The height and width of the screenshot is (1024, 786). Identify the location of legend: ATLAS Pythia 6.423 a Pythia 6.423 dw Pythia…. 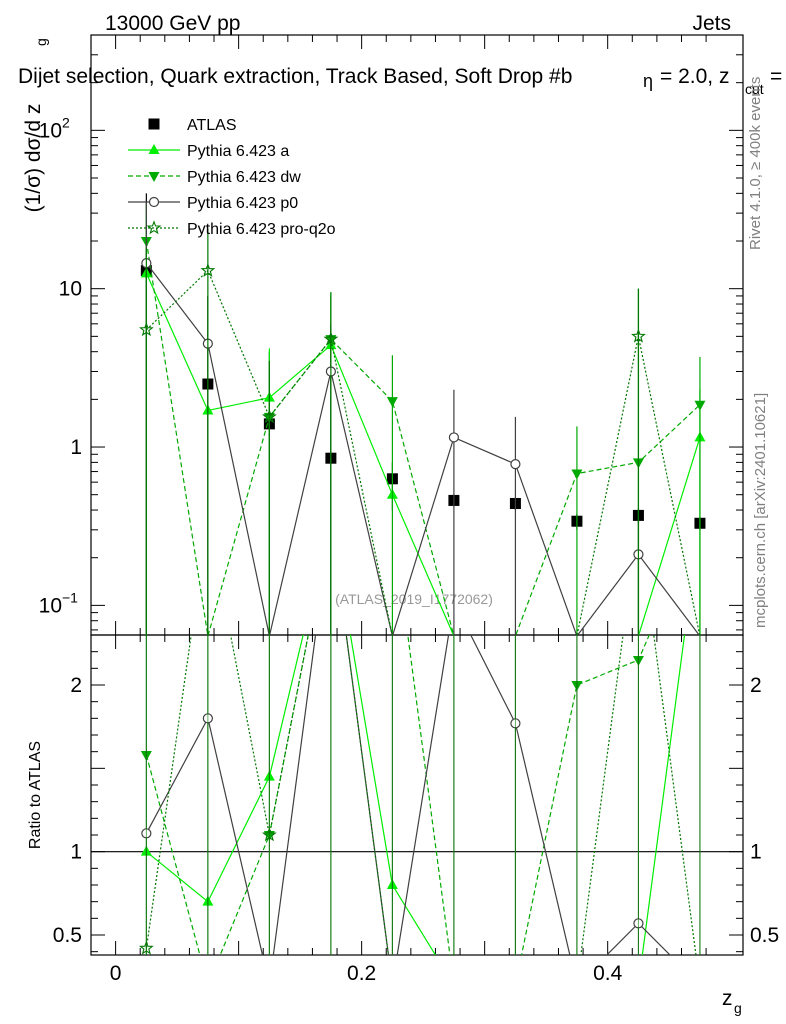
(232, 177).